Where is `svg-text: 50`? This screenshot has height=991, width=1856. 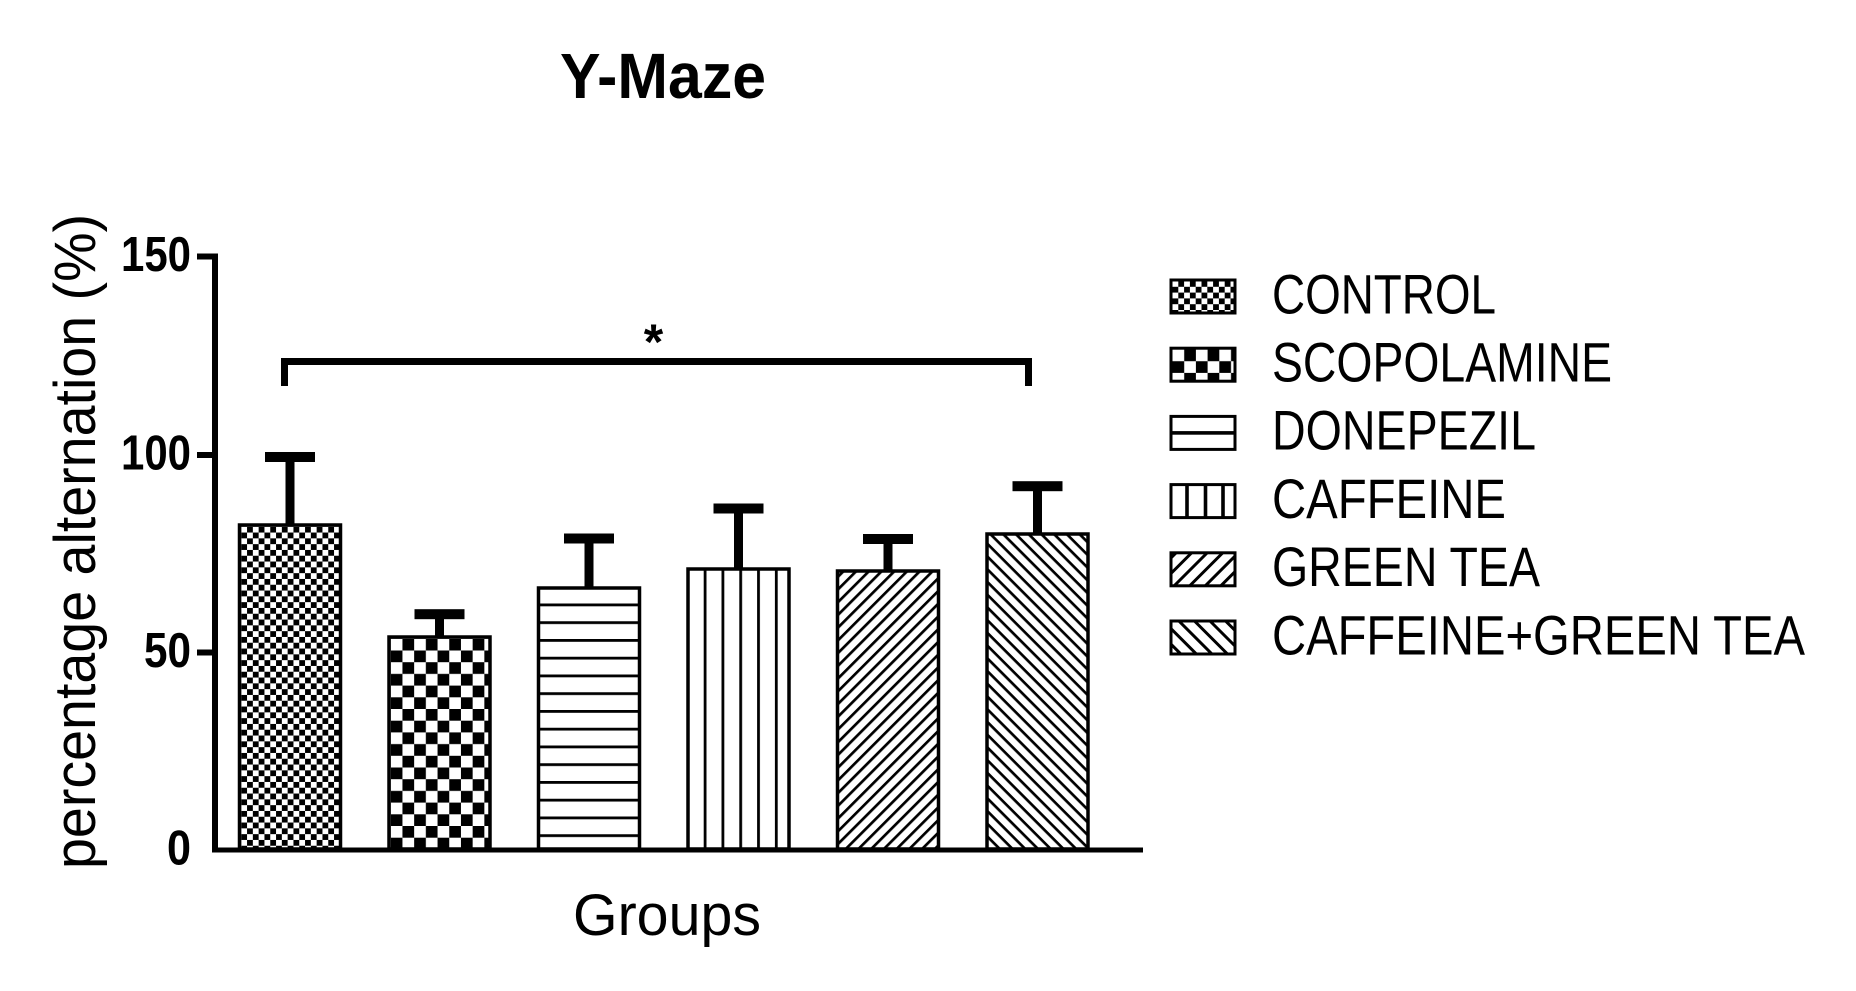
svg-text: 50 is located at coordinates (167, 651).